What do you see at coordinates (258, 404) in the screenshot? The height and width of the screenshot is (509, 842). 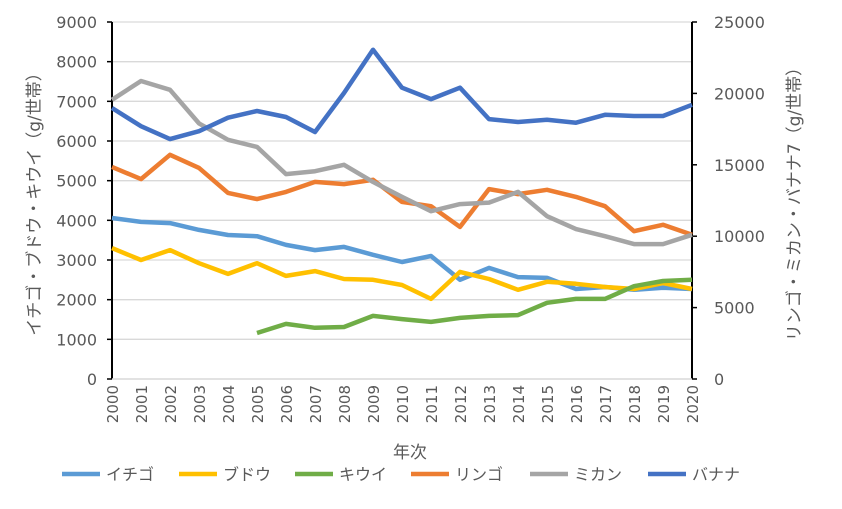 I see `x-tick-label: 2005` at bounding box center [258, 404].